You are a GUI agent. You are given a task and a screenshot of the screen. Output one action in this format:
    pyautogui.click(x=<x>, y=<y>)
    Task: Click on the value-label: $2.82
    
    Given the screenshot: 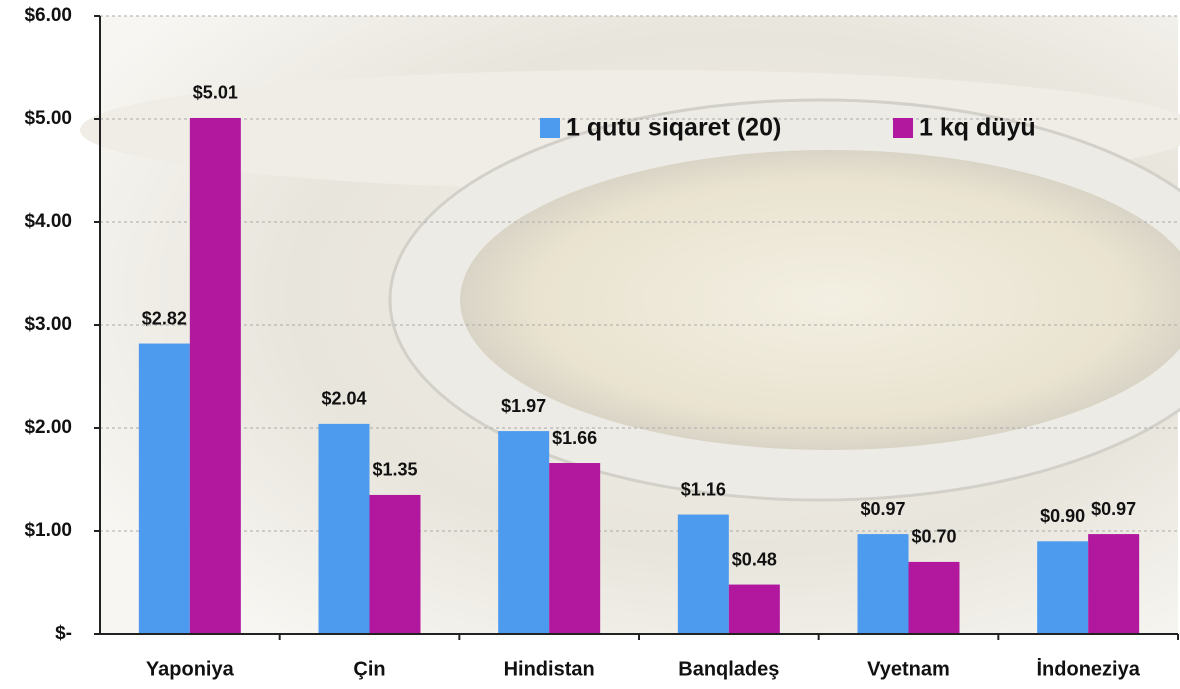 What is the action you would take?
    pyautogui.click(x=164, y=318)
    